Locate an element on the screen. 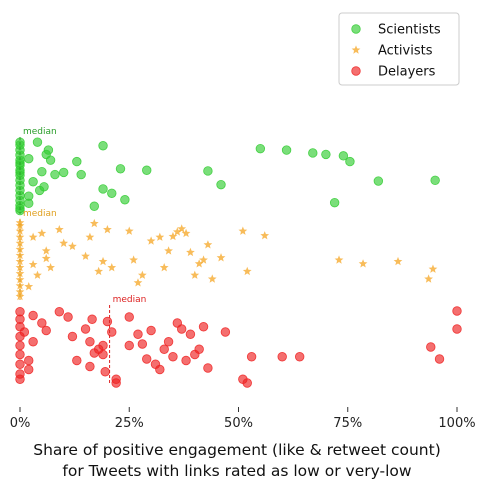 The image size is (488, 489). x-tick-label-2: 50% is located at coordinates (238, 423).